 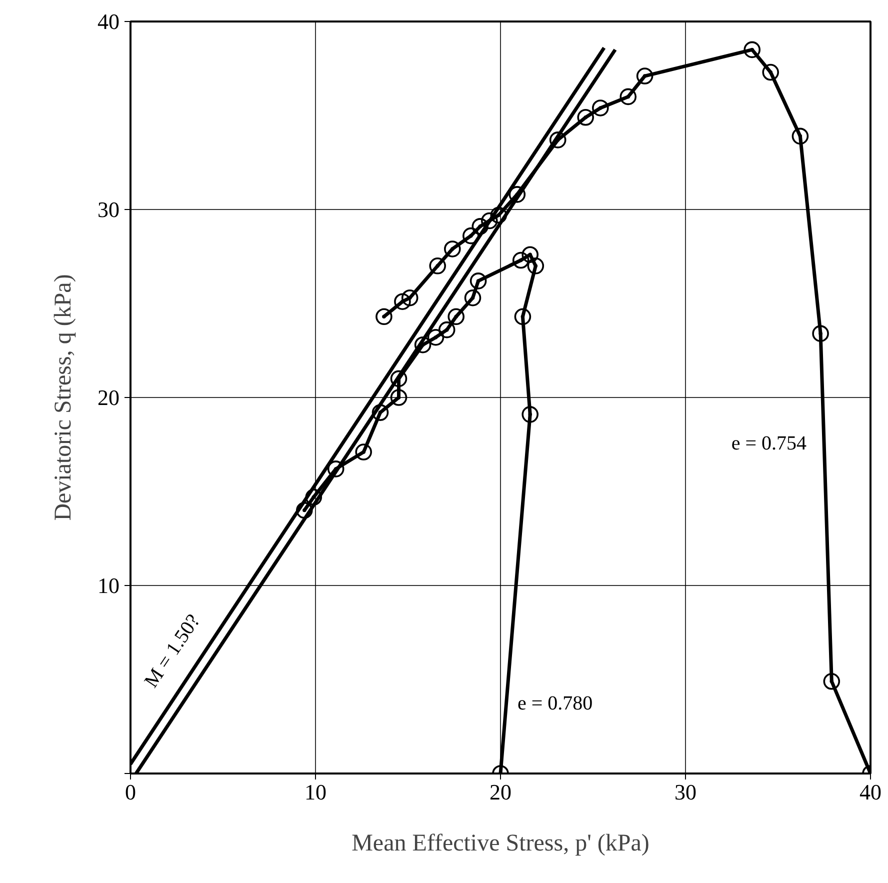 What do you see at coordinates (130, 792) in the screenshot?
I see `x-tick-label: 0` at bounding box center [130, 792].